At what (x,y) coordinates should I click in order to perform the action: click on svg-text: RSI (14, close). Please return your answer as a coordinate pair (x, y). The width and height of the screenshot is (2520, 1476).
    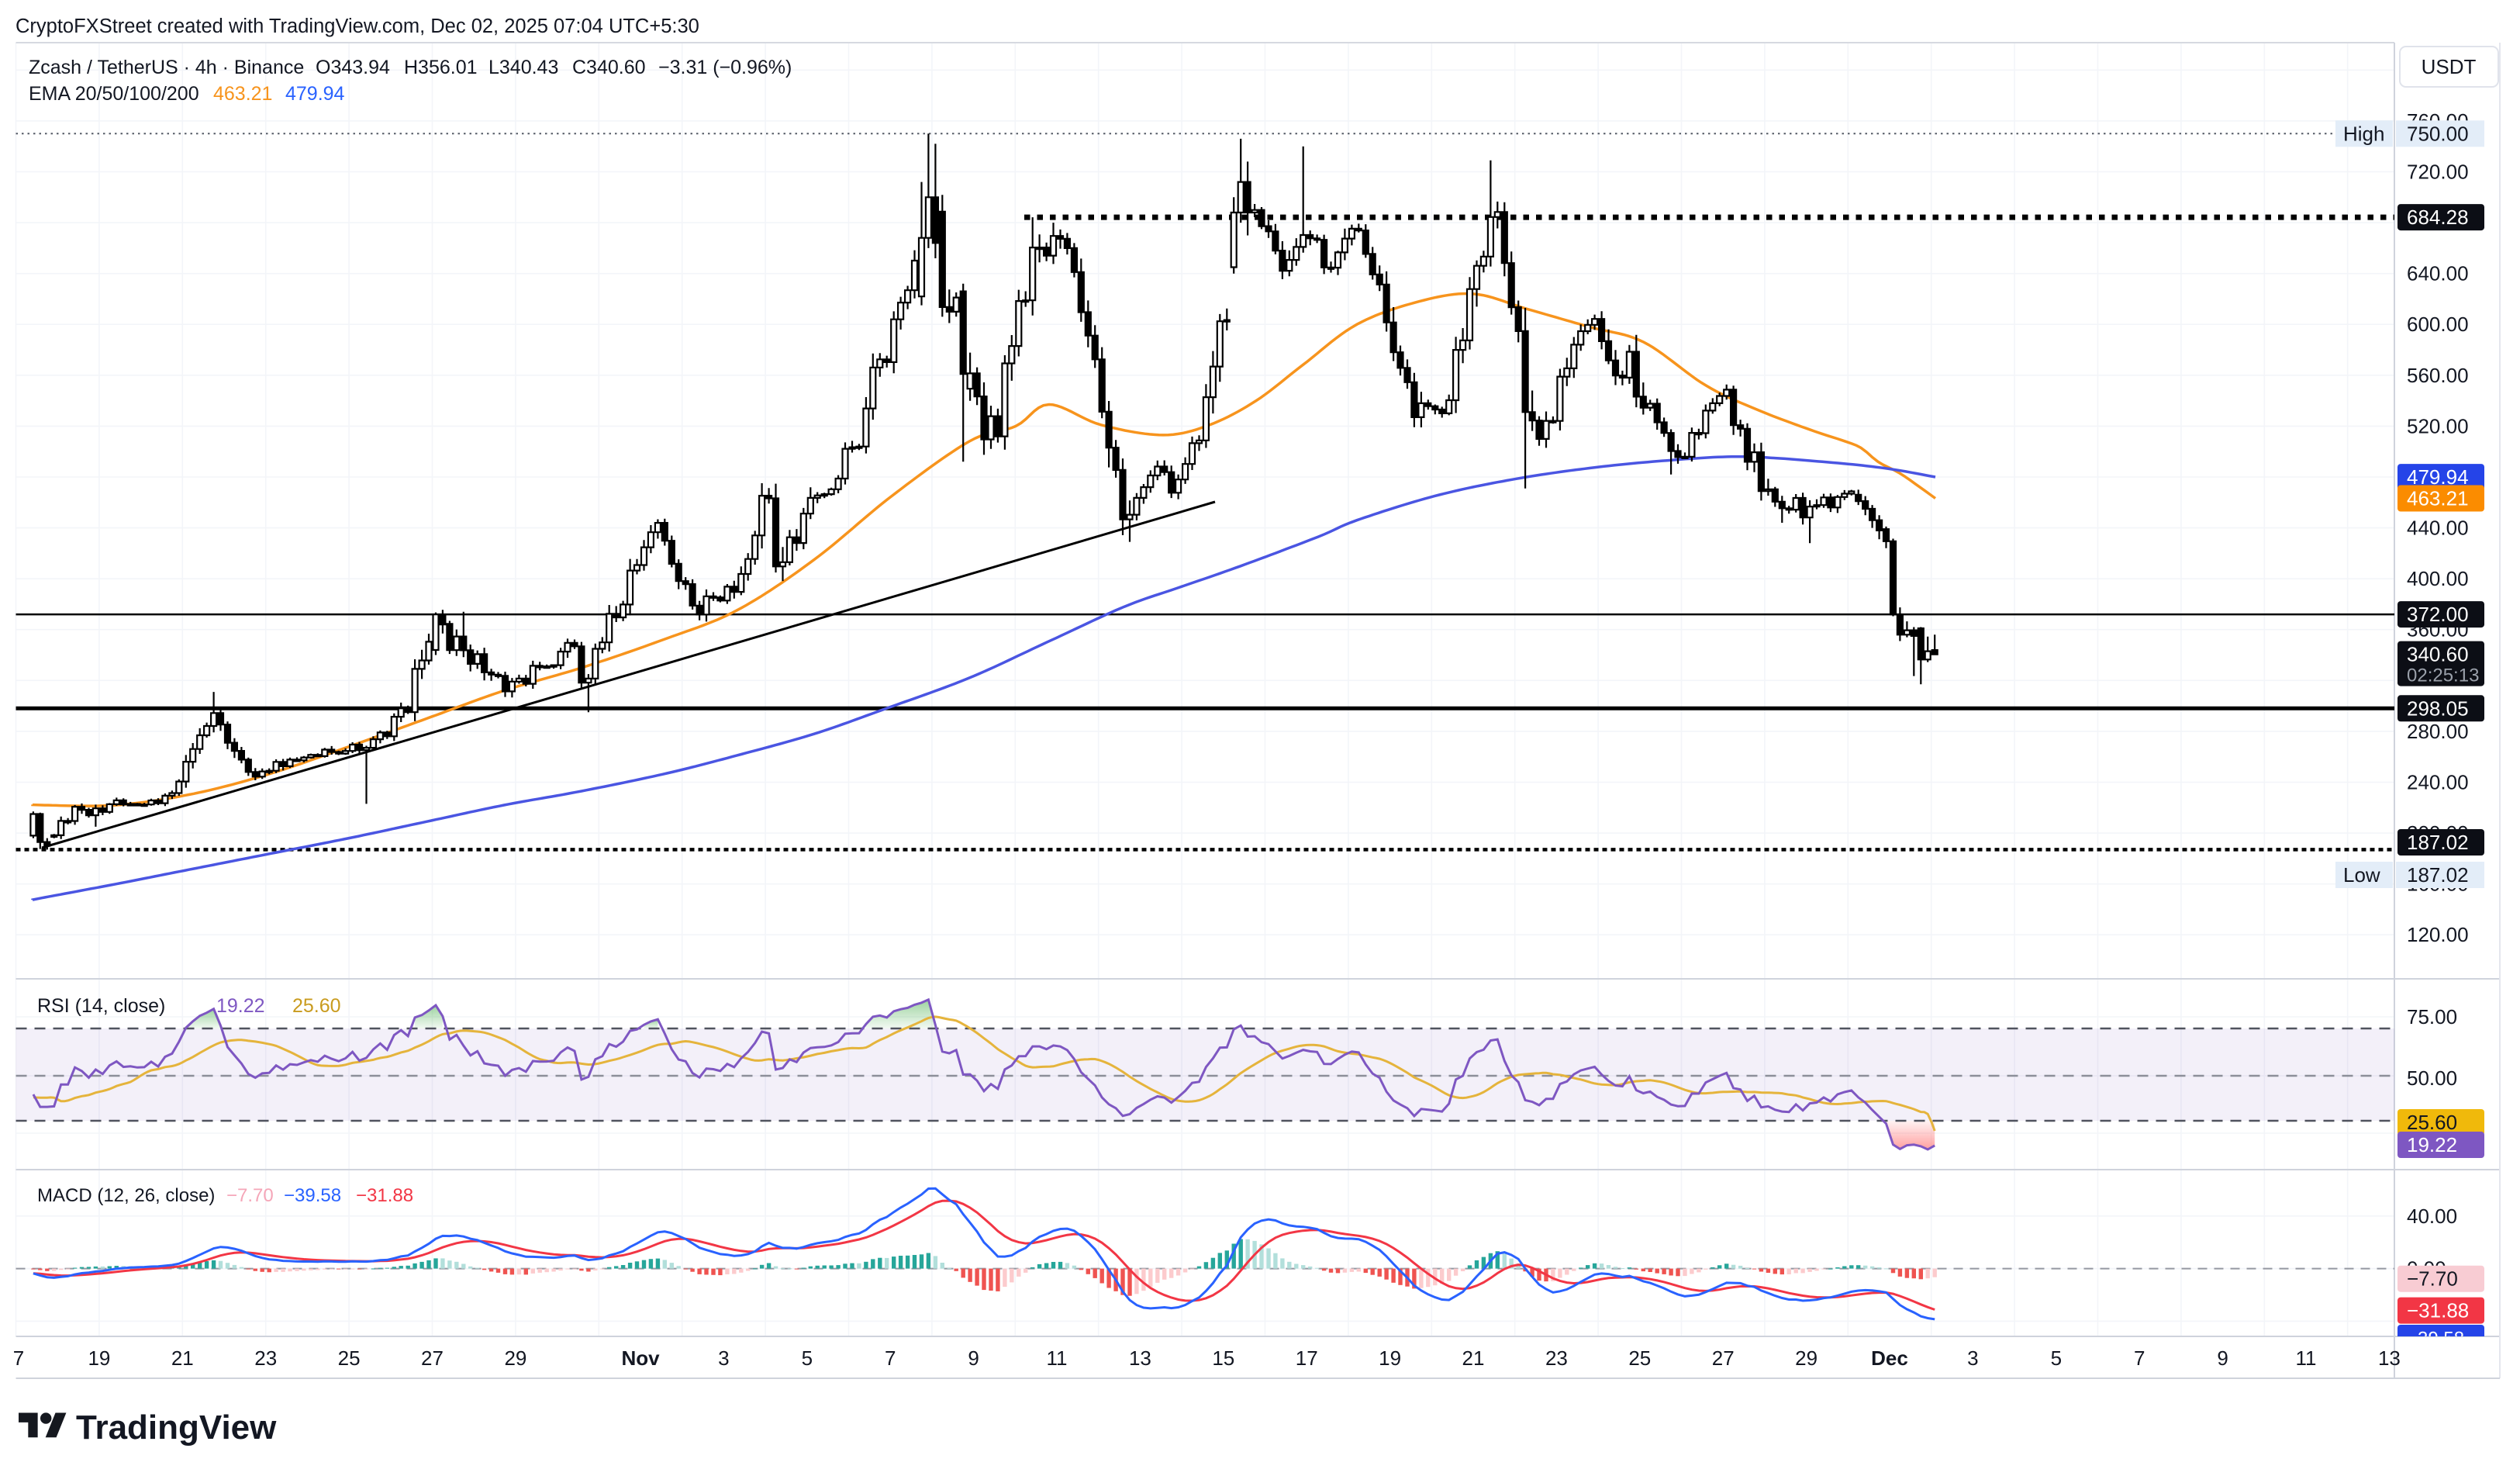
    Looking at the image, I should click on (101, 1006).